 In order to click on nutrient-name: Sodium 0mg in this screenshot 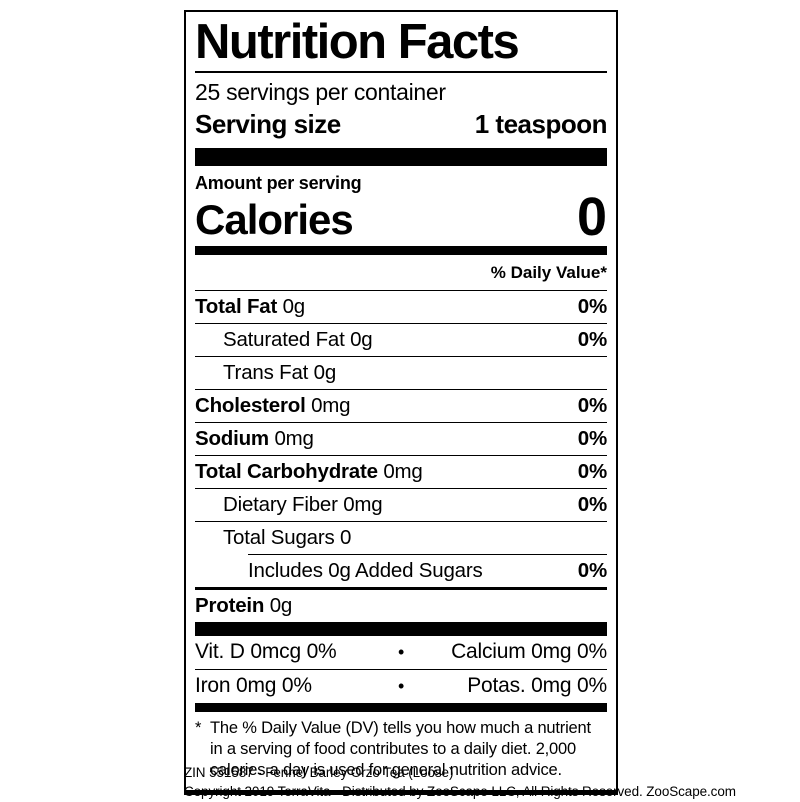, I will do `click(254, 438)`.